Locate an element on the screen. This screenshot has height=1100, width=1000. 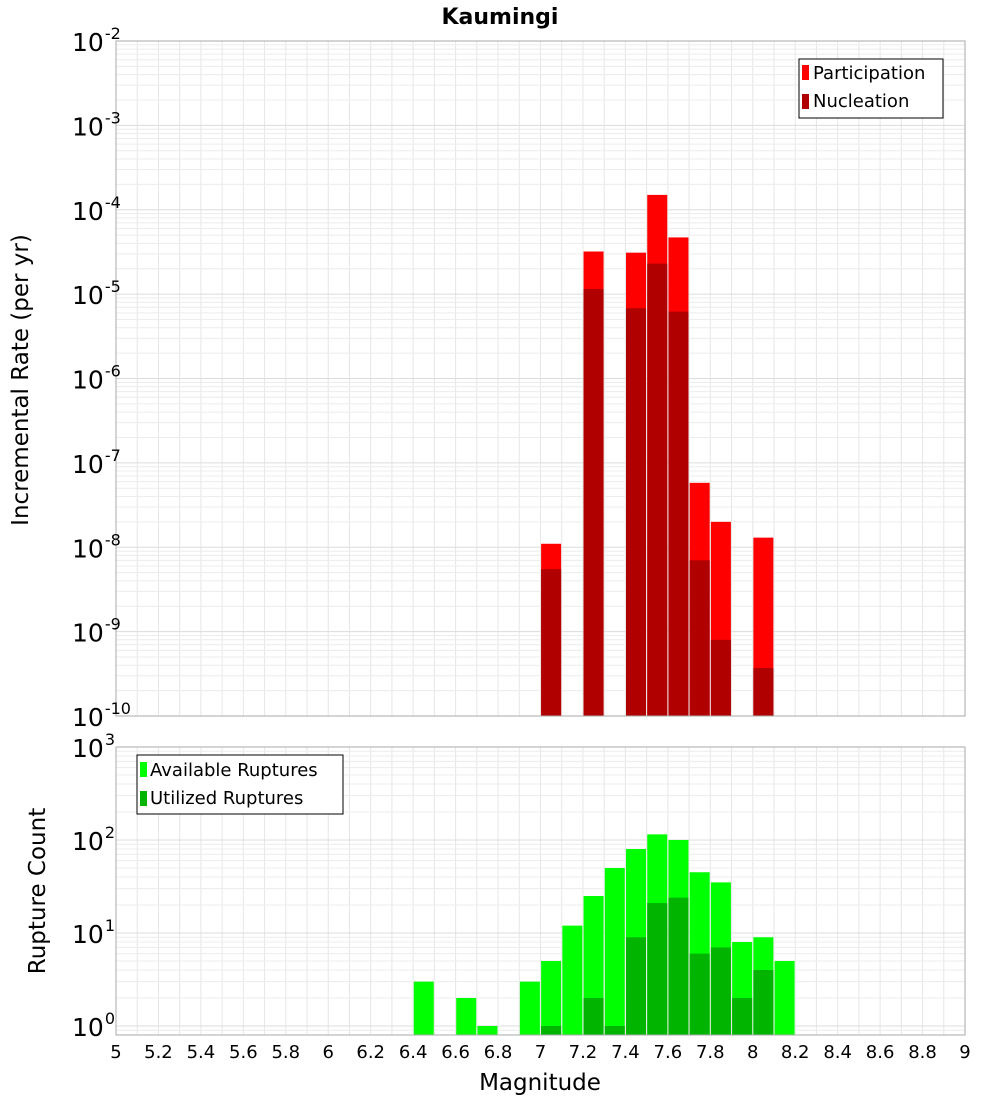
x-tick-label: 6 is located at coordinates (328, 1052).